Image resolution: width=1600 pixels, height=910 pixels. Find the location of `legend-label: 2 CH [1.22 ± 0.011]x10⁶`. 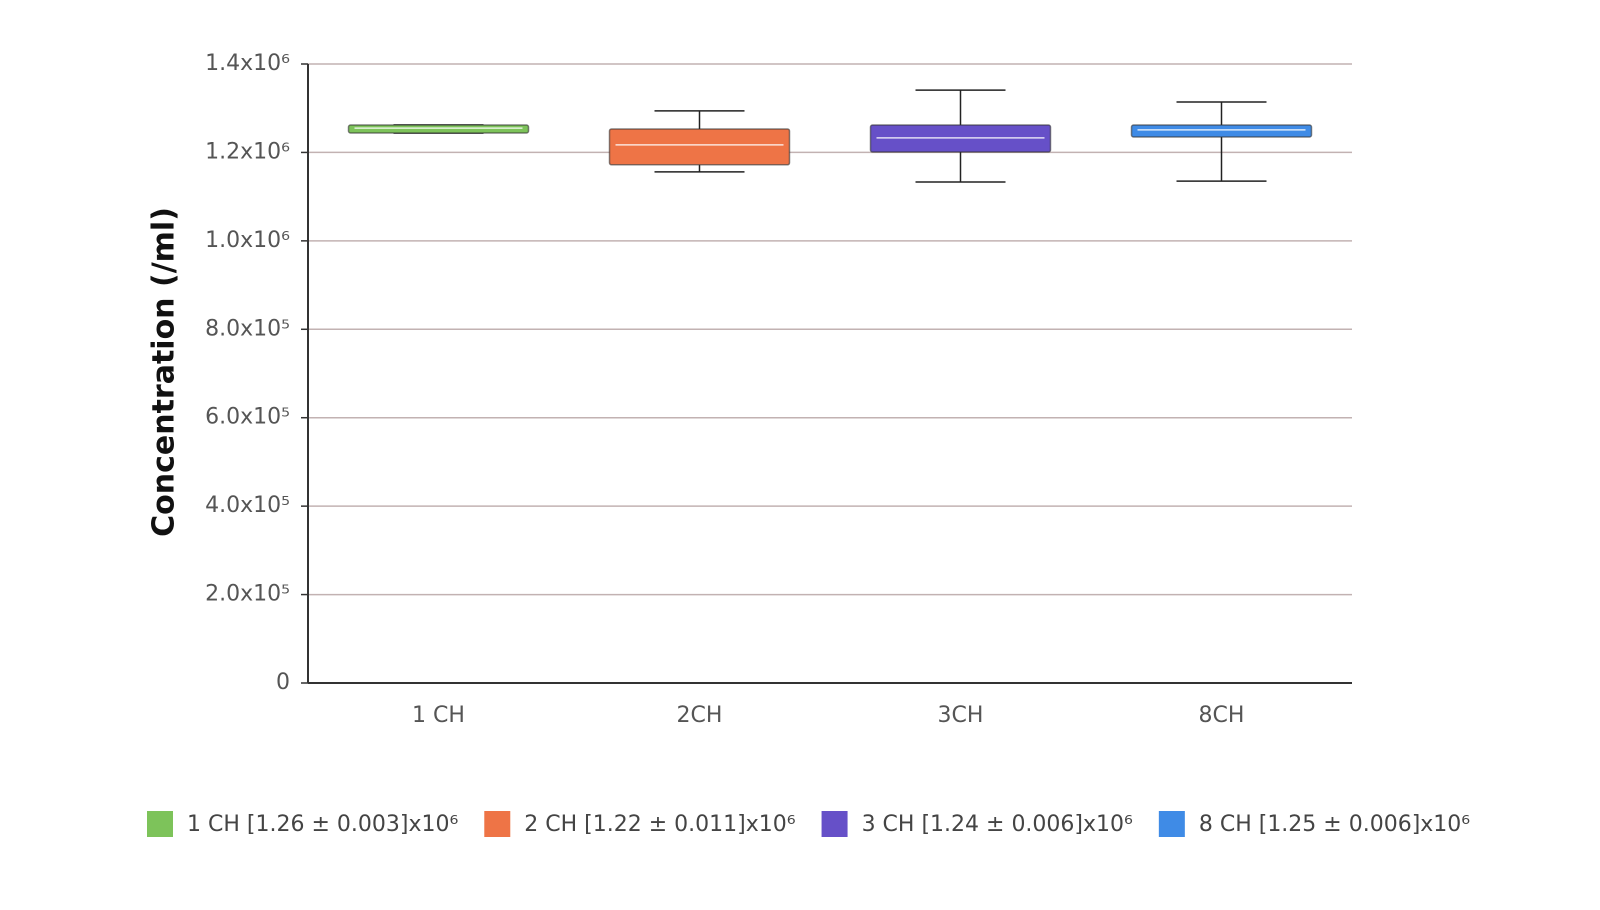

legend-label: 2 CH [1.22 ± 0.011]x10⁶ is located at coordinates (659, 824).